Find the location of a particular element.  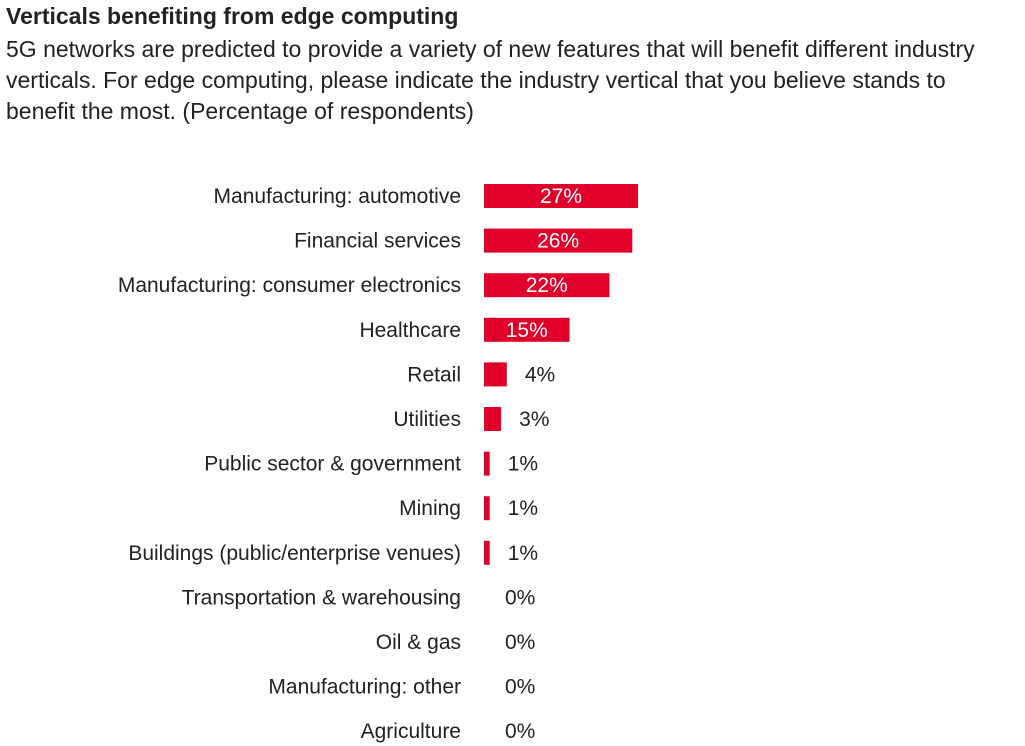

data-label: 26% is located at coordinates (558, 241).